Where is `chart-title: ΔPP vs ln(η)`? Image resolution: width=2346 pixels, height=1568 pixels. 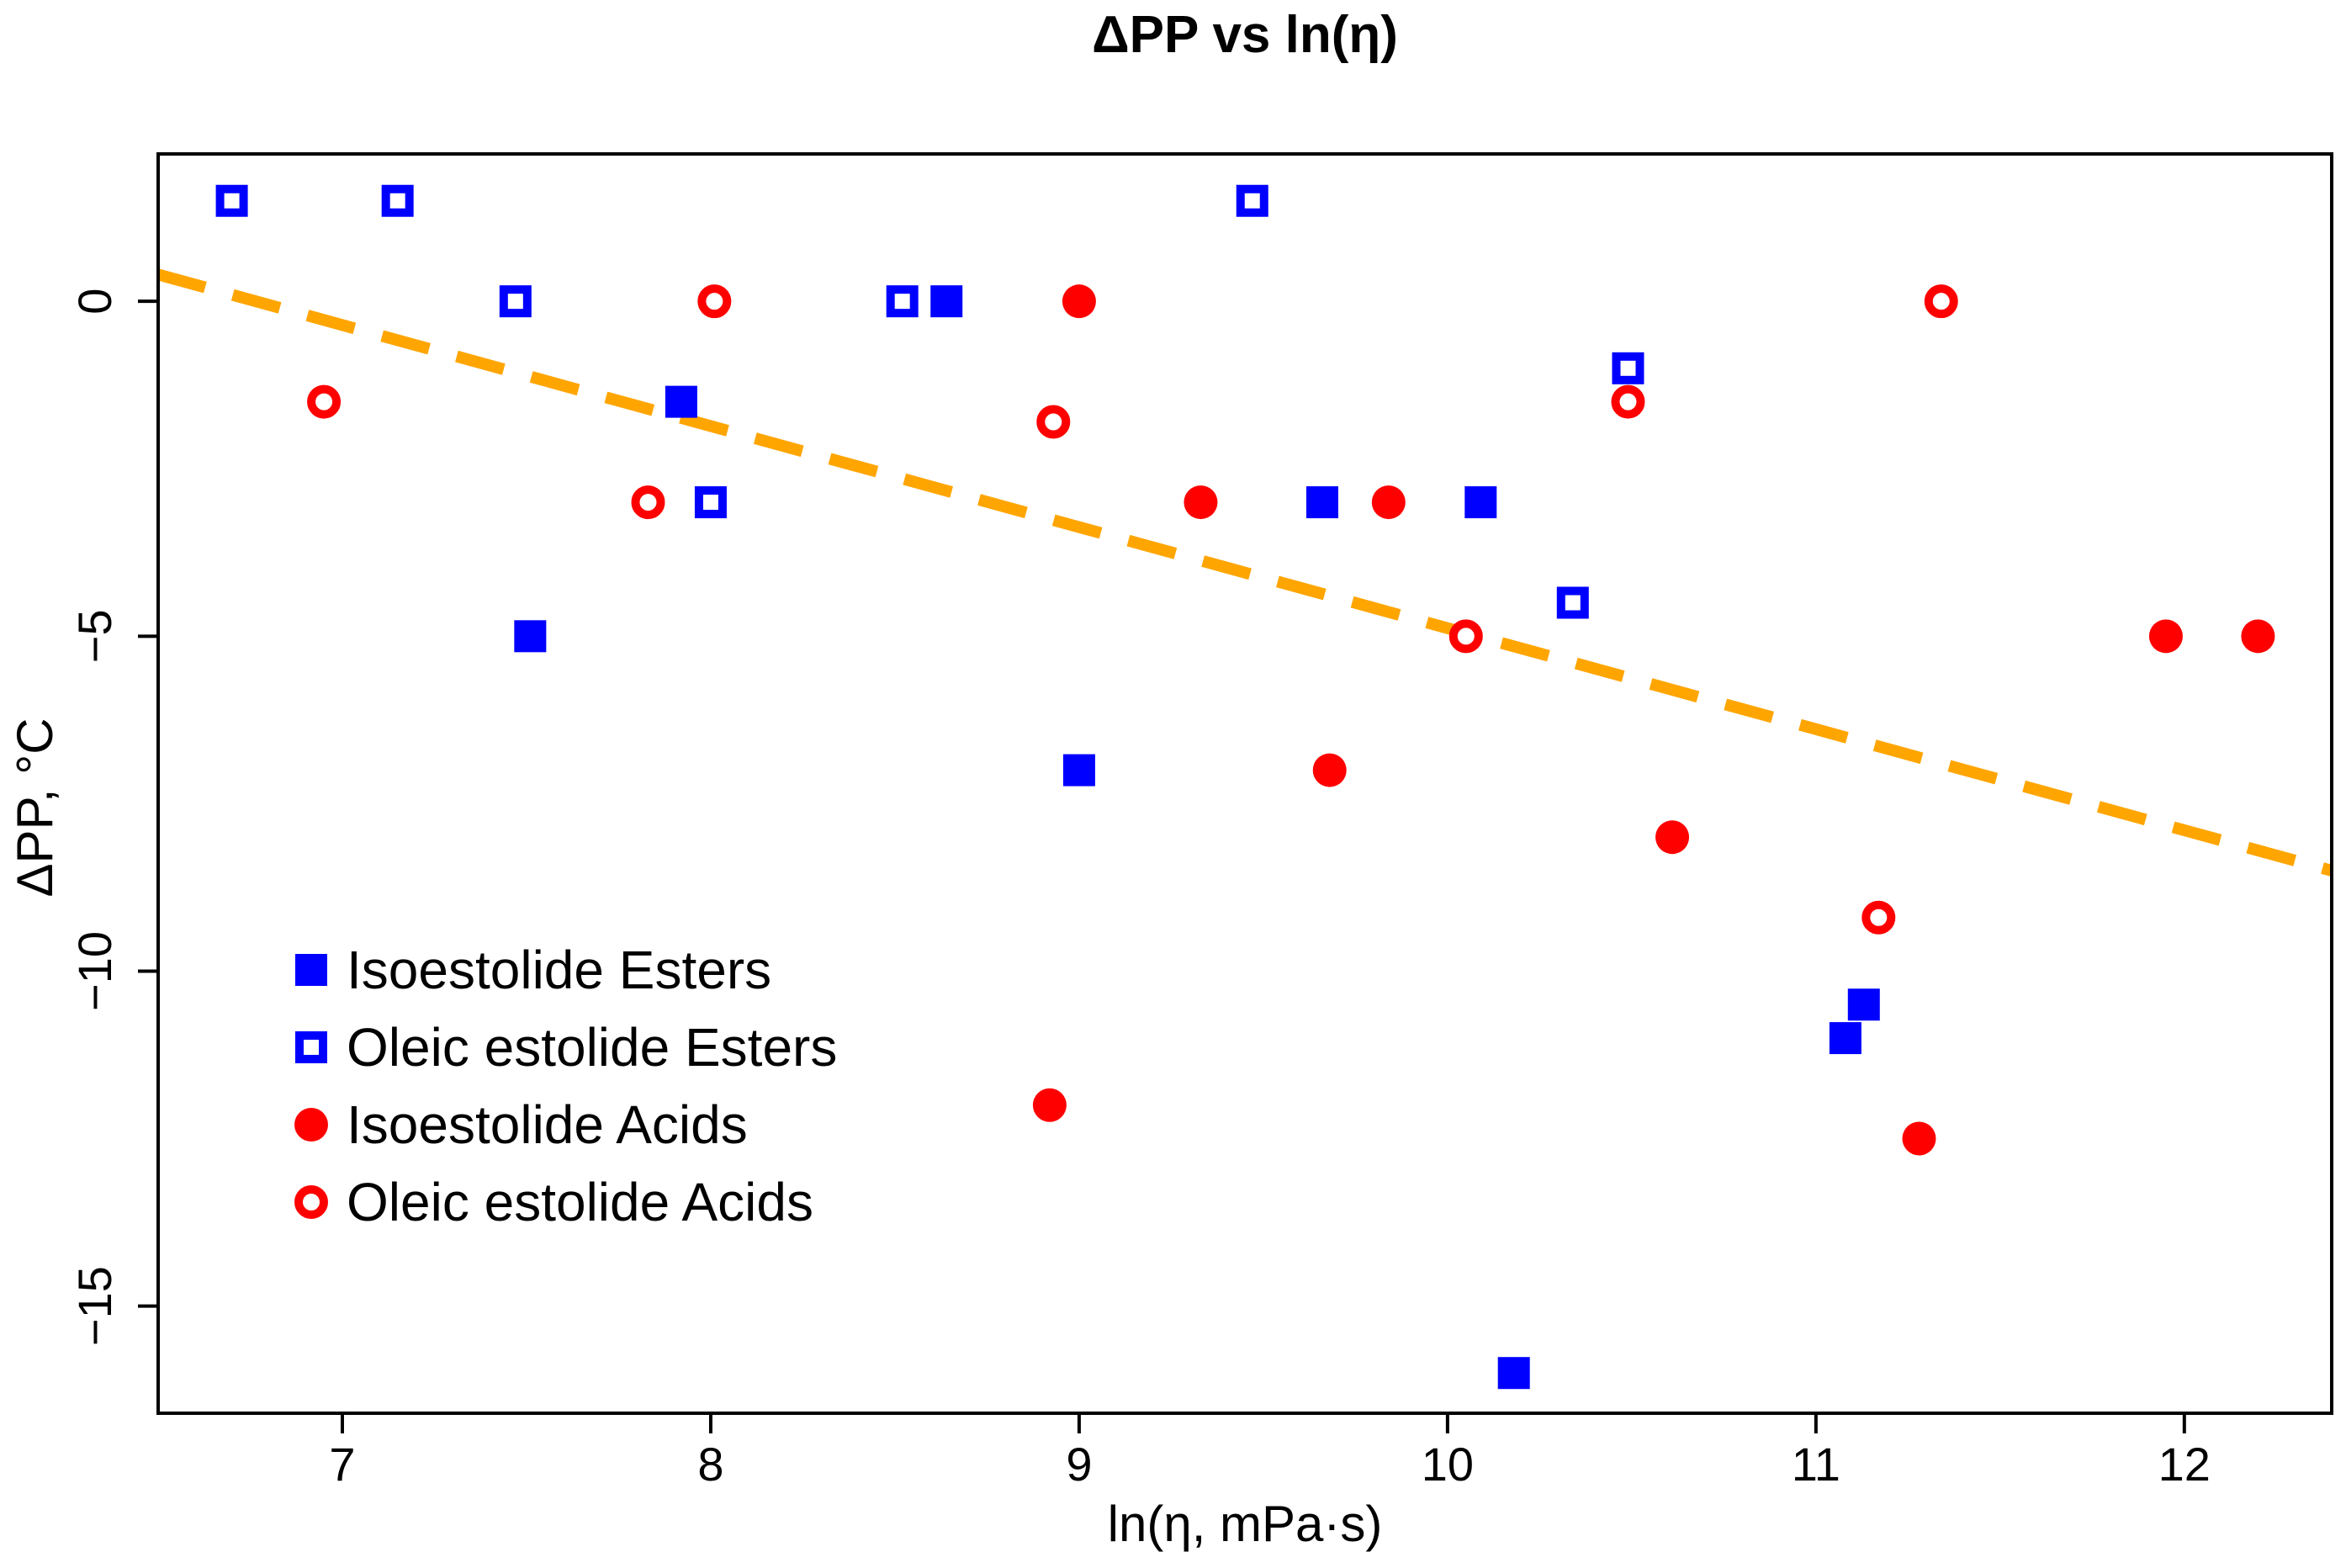
chart-title: ΔPP vs ln(η) is located at coordinates (1245, 35).